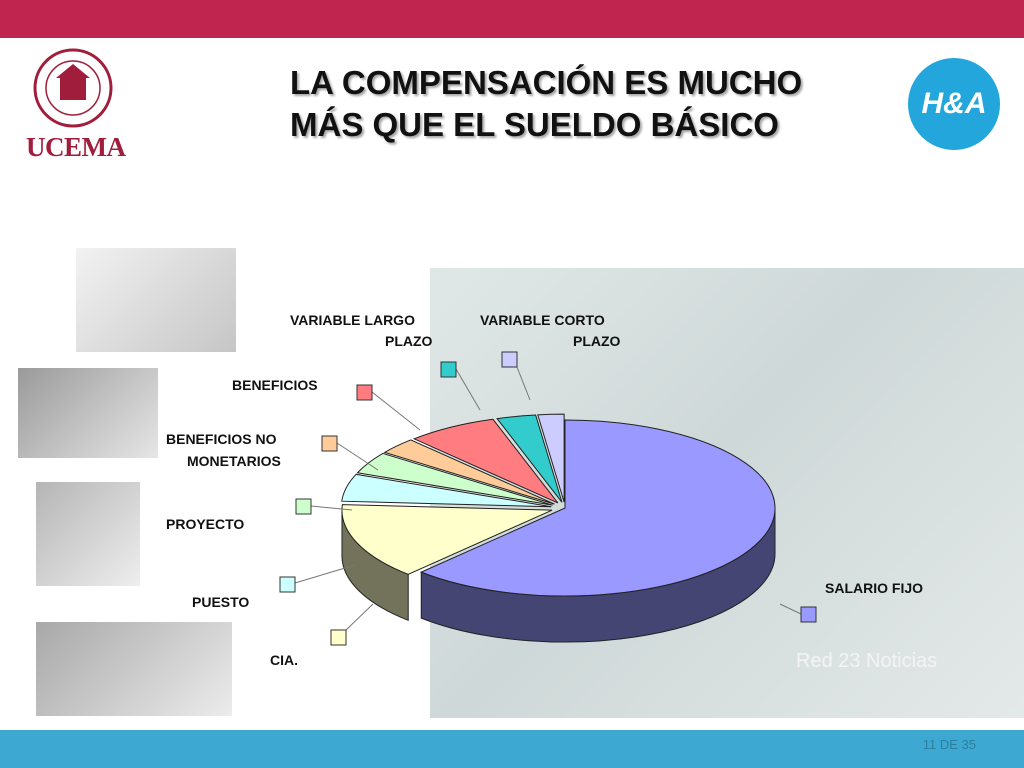  Describe the element at coordinates (512, 749) in the screenshot. I see `bottom-band` at that location.